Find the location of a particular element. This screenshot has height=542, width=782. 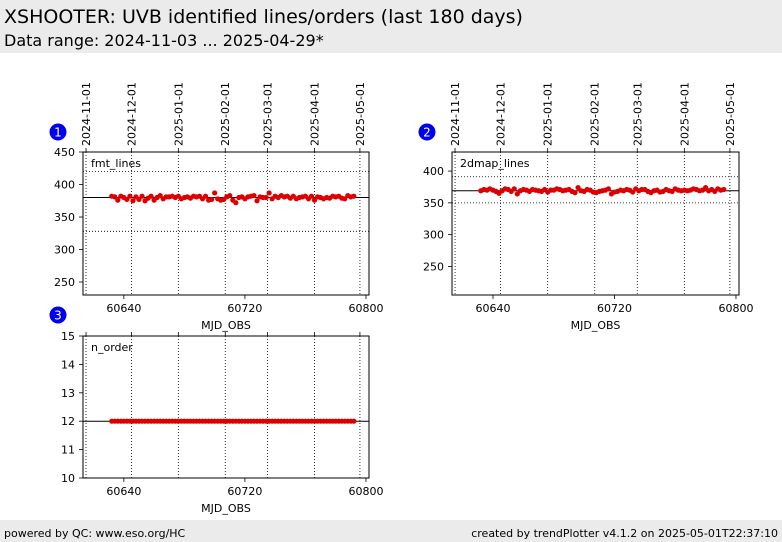

y-tick-label: 15 is located at coordinates (68, 336).